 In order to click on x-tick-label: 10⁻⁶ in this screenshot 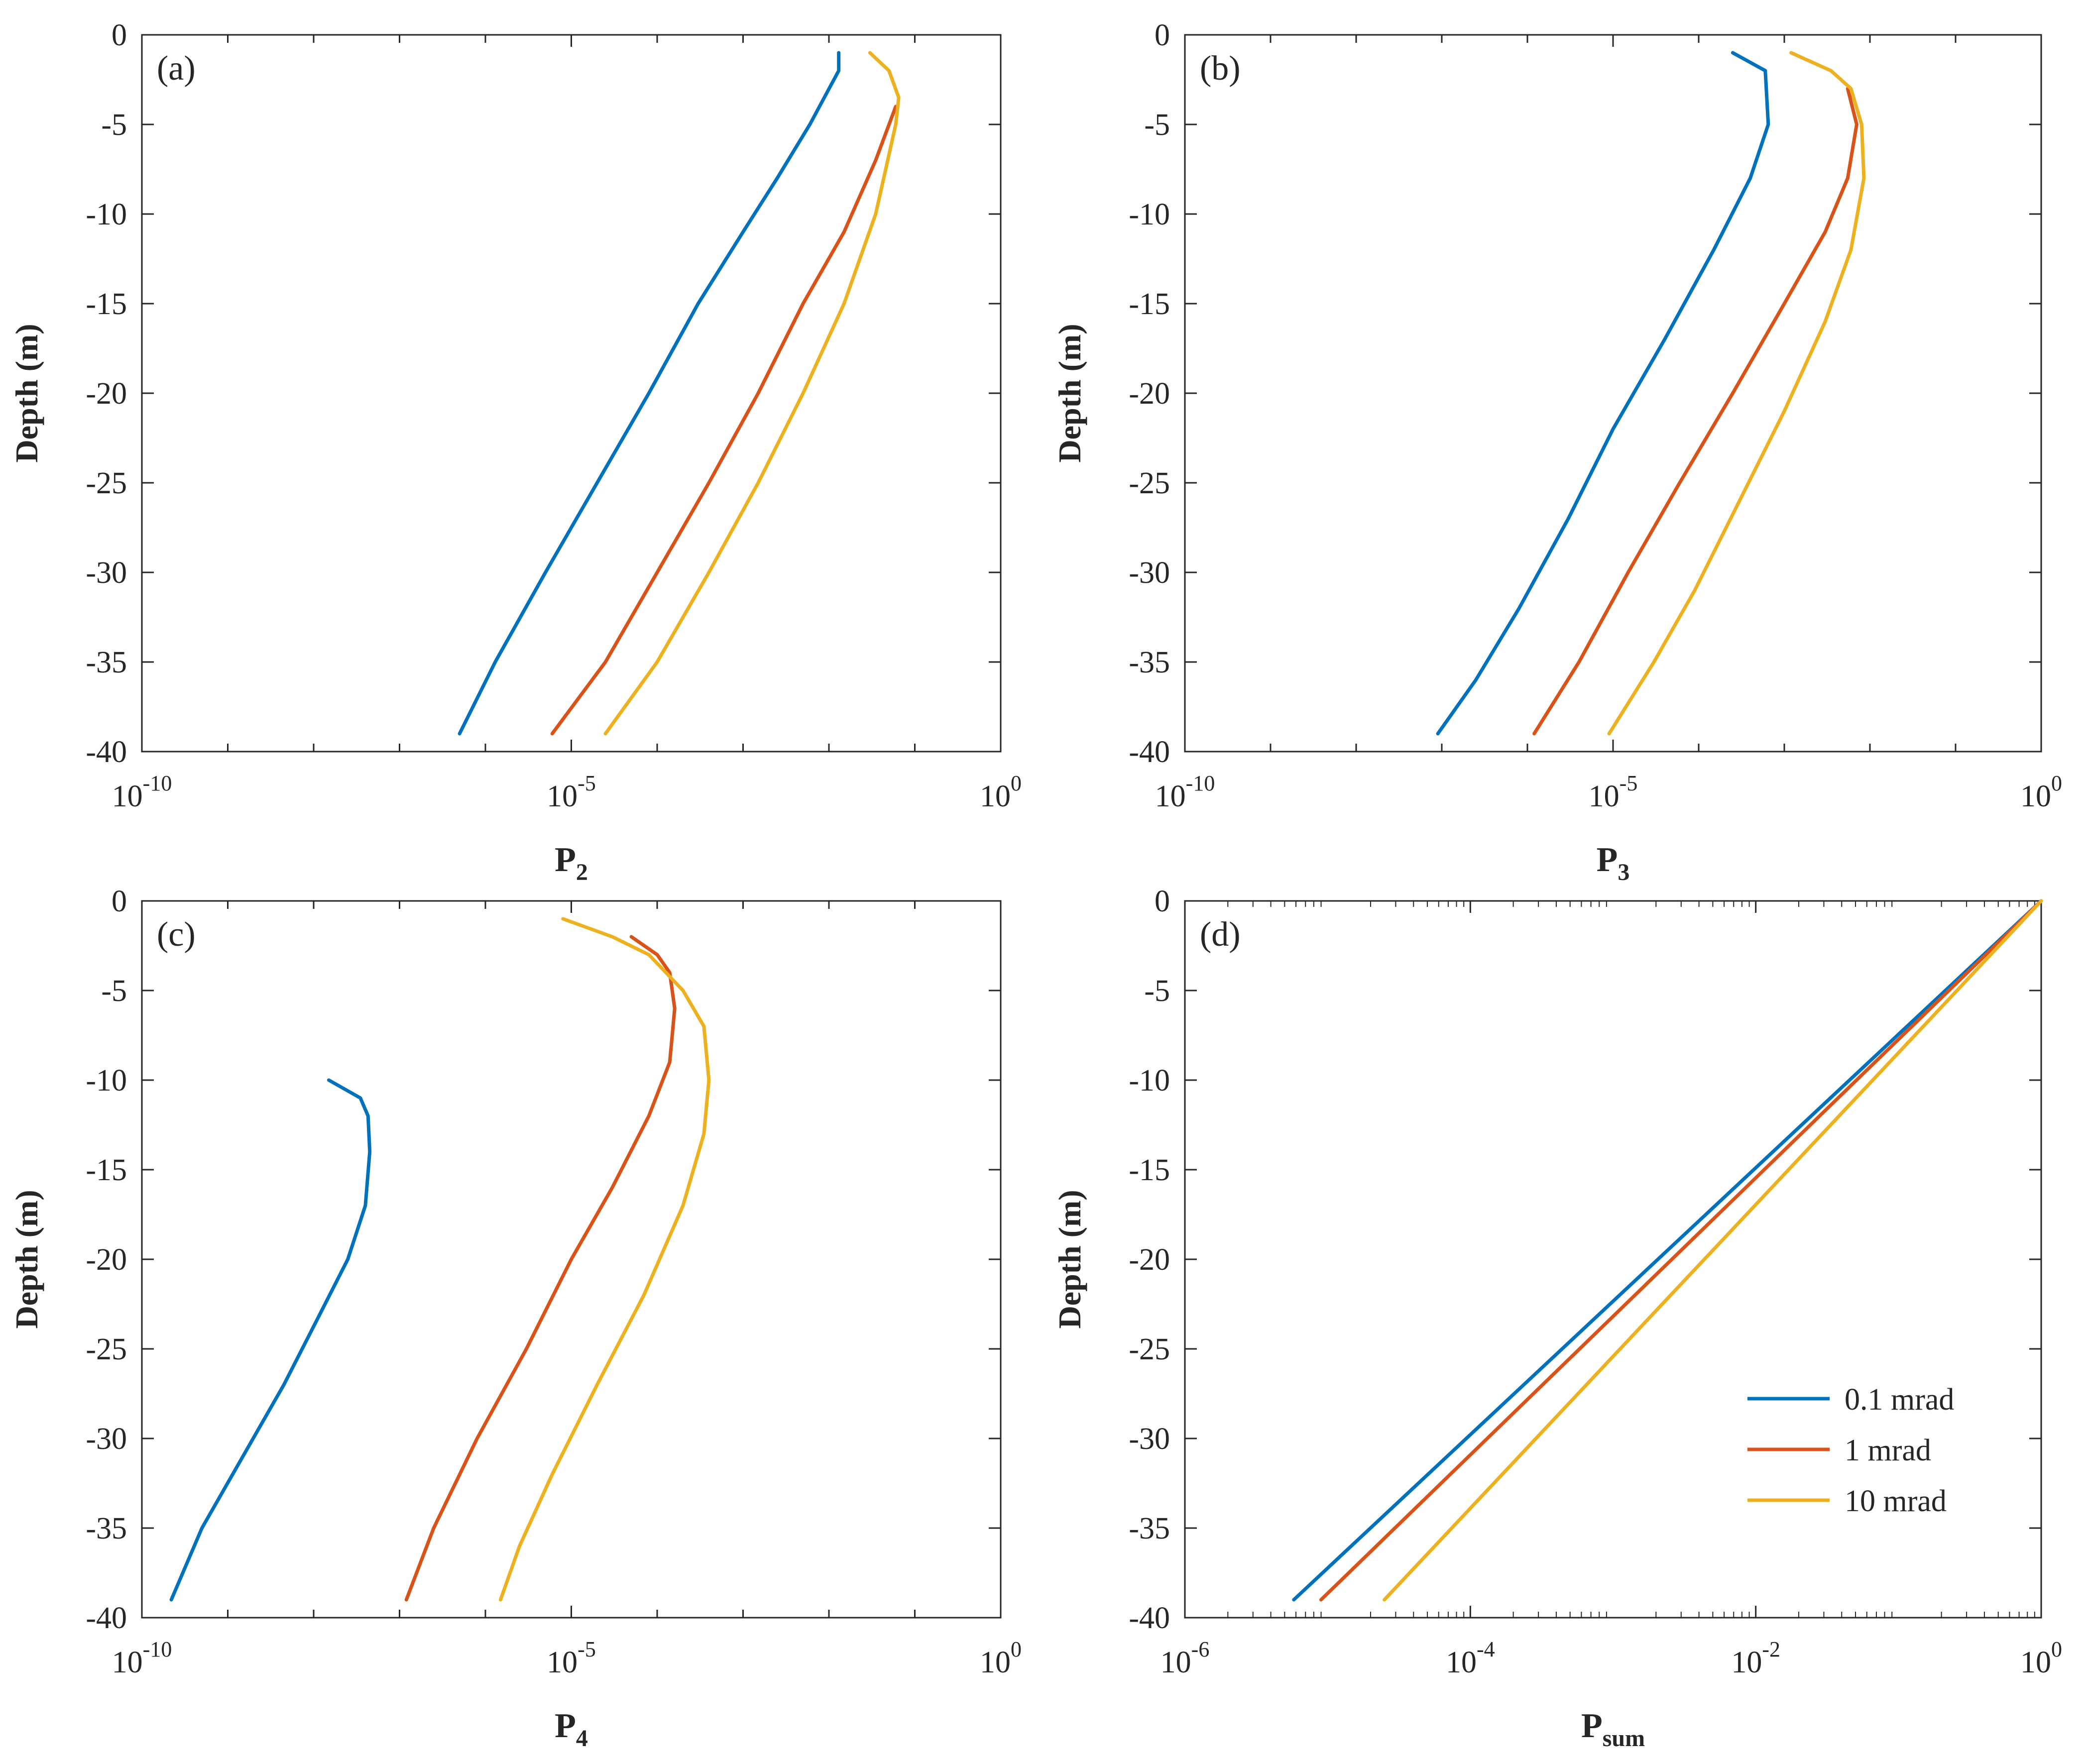, I will do `click(1185, 1658)`.